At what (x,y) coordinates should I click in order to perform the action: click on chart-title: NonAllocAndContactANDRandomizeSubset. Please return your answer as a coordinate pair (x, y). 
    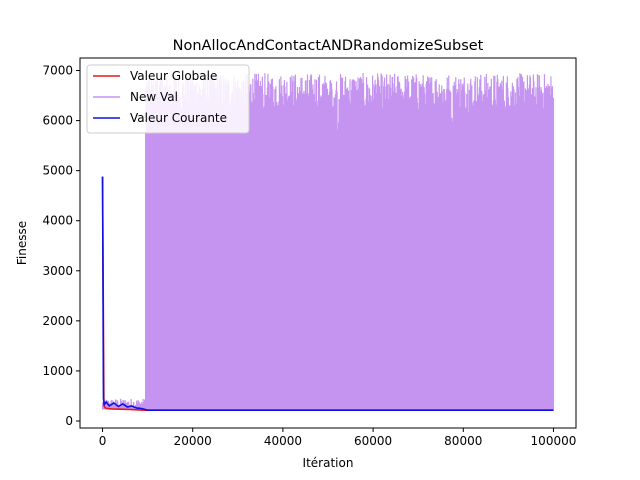
    Looking at the image, I should click on (328, 46).